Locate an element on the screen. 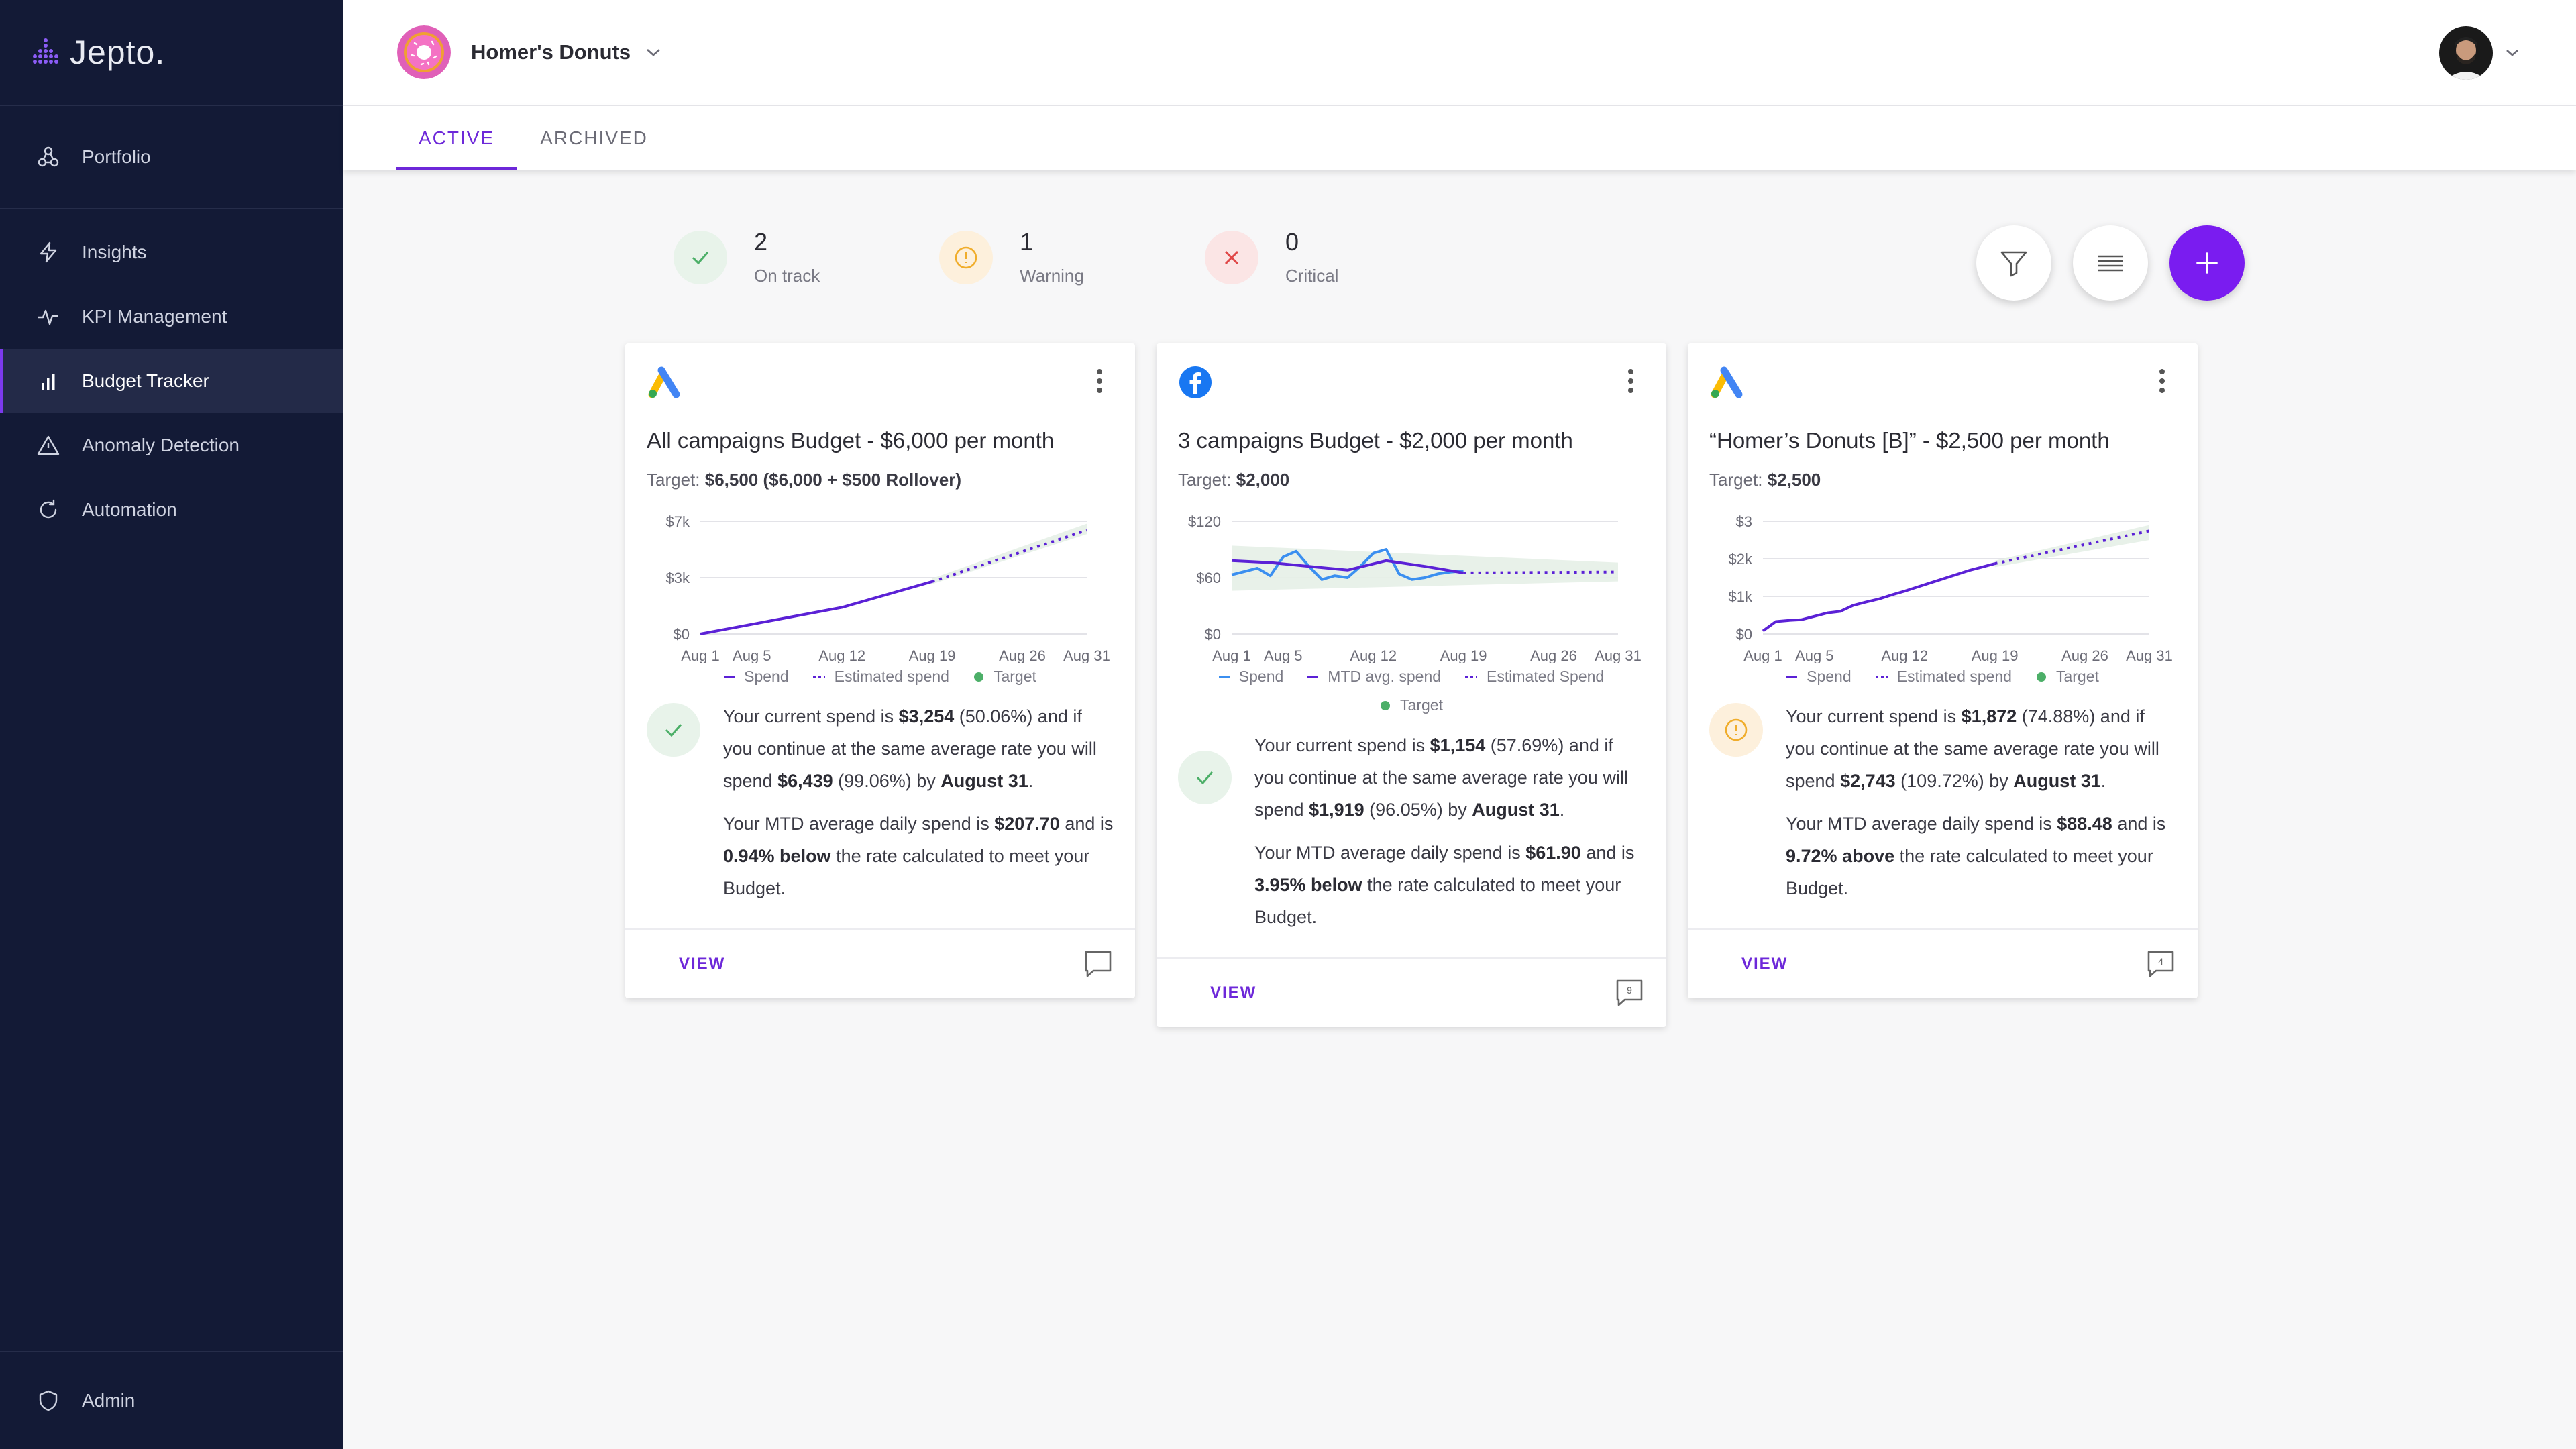 The image size is (2576, 1449). avatar is located at coordinates (2466, 53).